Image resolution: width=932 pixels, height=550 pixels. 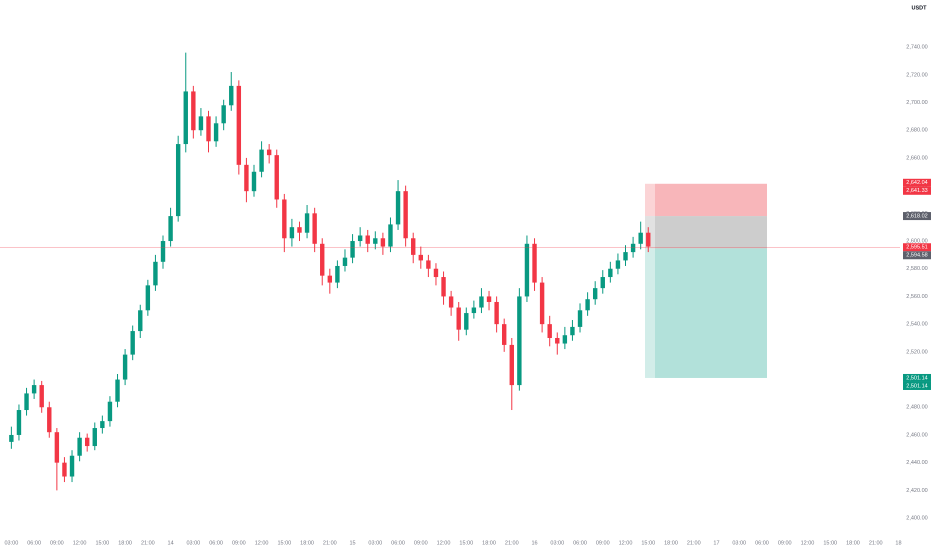 I want to click on y-tick-label: 2,740.00, so click(x=916, y=48).